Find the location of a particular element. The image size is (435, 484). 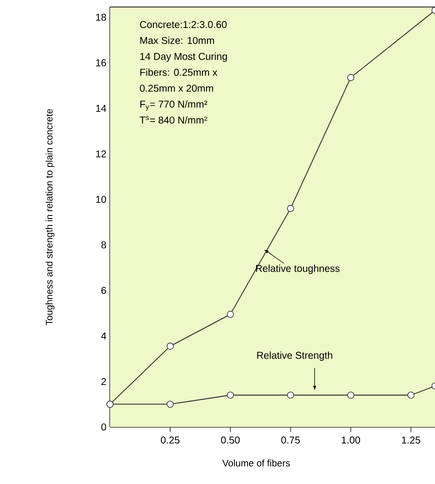

x-tick-label: 1.00 is located at coordinates (351, 440).